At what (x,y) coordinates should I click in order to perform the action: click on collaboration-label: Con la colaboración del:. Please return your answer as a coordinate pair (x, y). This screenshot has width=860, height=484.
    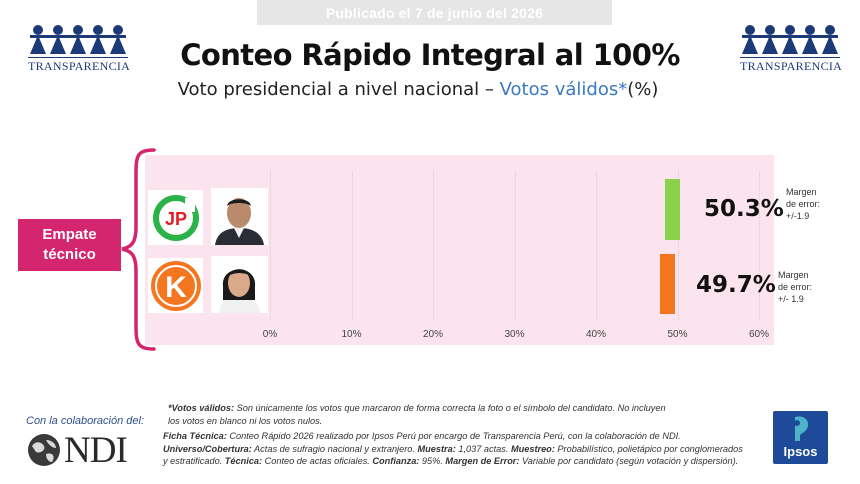
    Looking at the image, I should click on (85, 421).